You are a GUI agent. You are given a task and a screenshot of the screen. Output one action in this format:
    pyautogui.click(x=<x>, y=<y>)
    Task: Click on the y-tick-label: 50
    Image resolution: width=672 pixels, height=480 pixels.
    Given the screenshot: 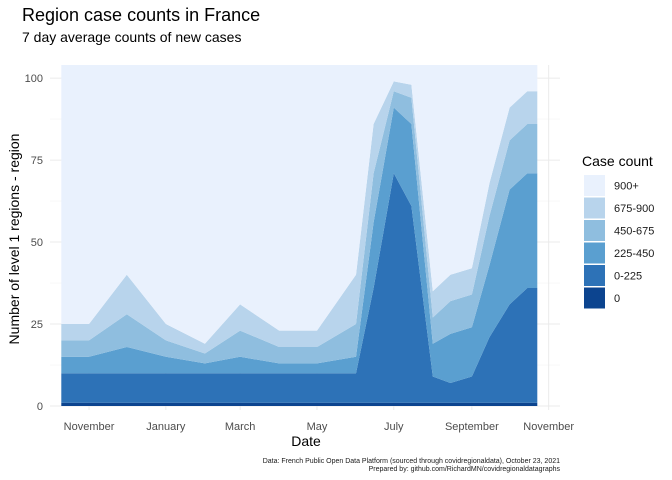 What is the action you would take?
    pyautogui.click(x=37, y=243)
    